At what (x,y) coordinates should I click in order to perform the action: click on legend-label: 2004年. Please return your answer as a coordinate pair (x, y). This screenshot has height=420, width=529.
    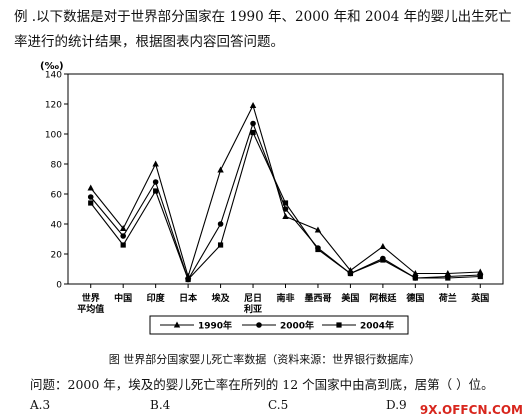
    Looking at the image, I should click on (377, 326).